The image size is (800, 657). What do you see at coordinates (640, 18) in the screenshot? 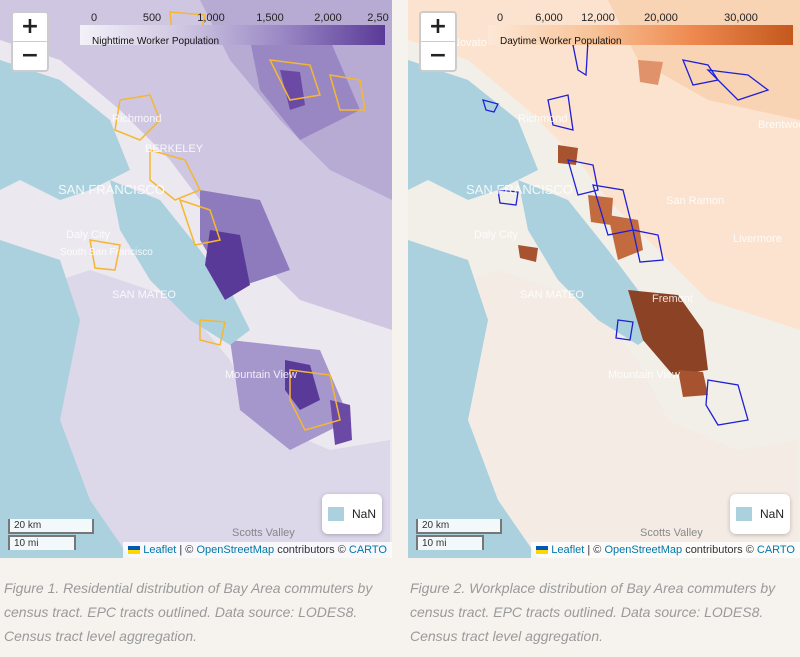
I see `legend-ticks: 0 6,000 12,000 20,000 30,000` at bounding box center [640, 18].